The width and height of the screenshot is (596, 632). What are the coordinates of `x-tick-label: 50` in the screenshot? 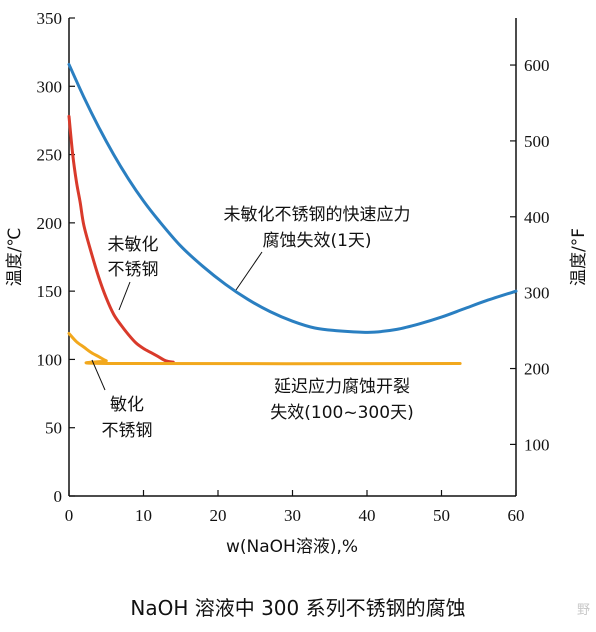 It's located at (441, 515).